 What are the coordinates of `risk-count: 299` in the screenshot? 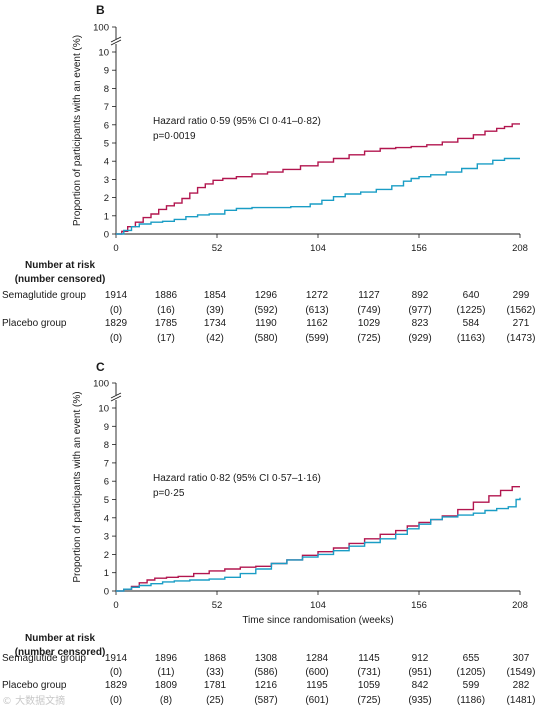 It's located at (521, 295).